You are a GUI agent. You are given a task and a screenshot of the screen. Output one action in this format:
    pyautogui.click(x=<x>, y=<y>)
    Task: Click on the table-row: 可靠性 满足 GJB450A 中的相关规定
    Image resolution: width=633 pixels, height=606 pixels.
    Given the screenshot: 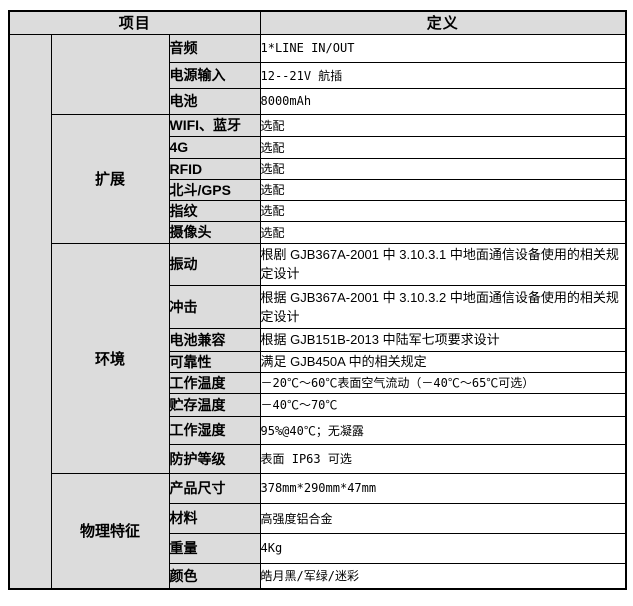 What is the action you would take?
    pyautogui.click(x=318, y=361)
    